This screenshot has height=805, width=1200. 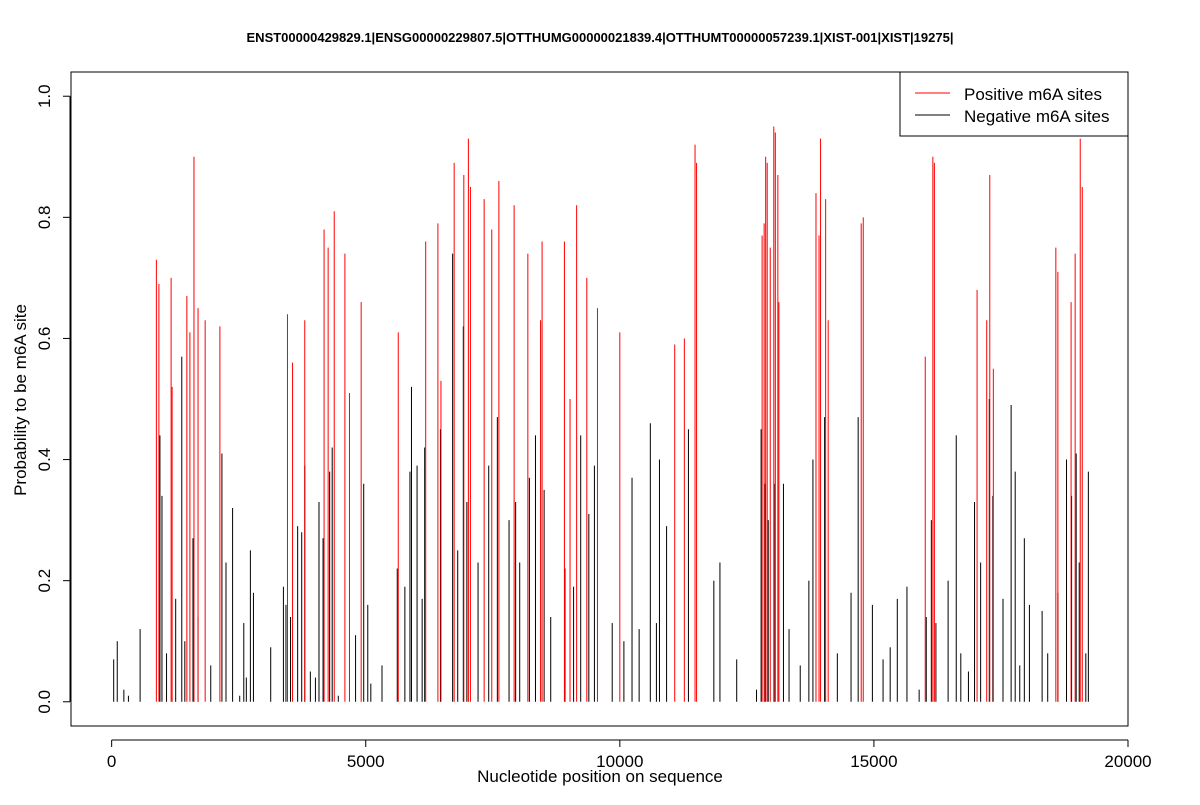 What do you see at coordinates (44, 96) in the screenshot?
I see `y-tick-label: 1.0` at bounding box center [44, 96].